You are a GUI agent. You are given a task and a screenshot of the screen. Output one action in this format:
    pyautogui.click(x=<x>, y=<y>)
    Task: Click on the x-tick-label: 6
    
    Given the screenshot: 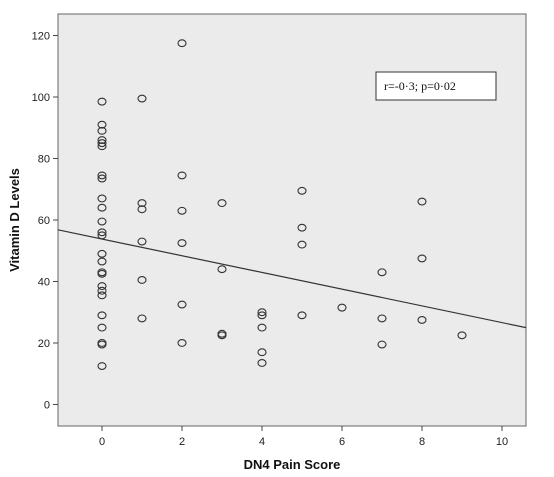 What is the action you would take?
    pyautogui.click(x=342, y=442)
    